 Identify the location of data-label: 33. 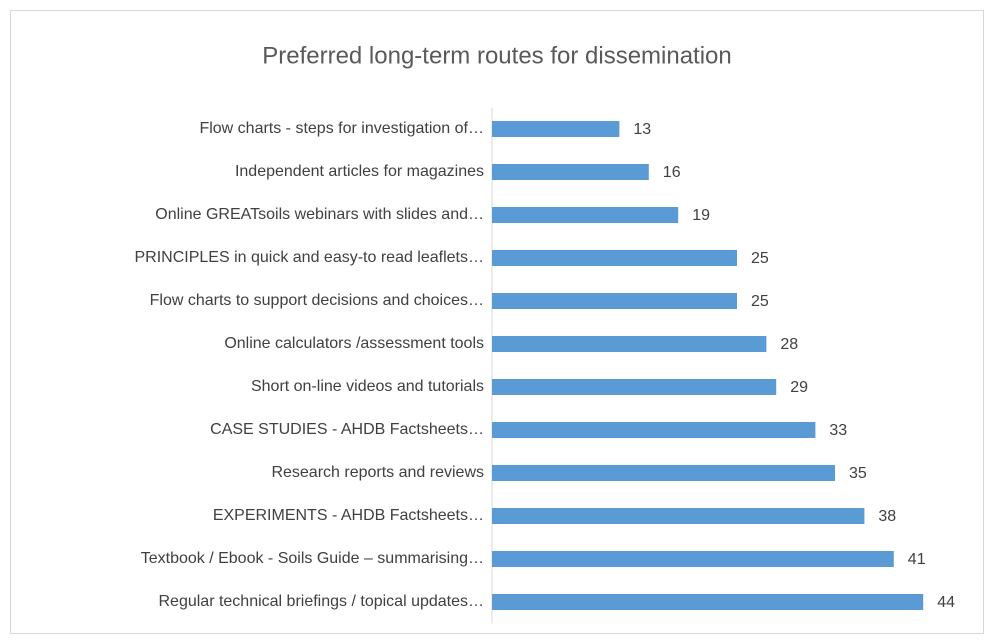
(838, 430).